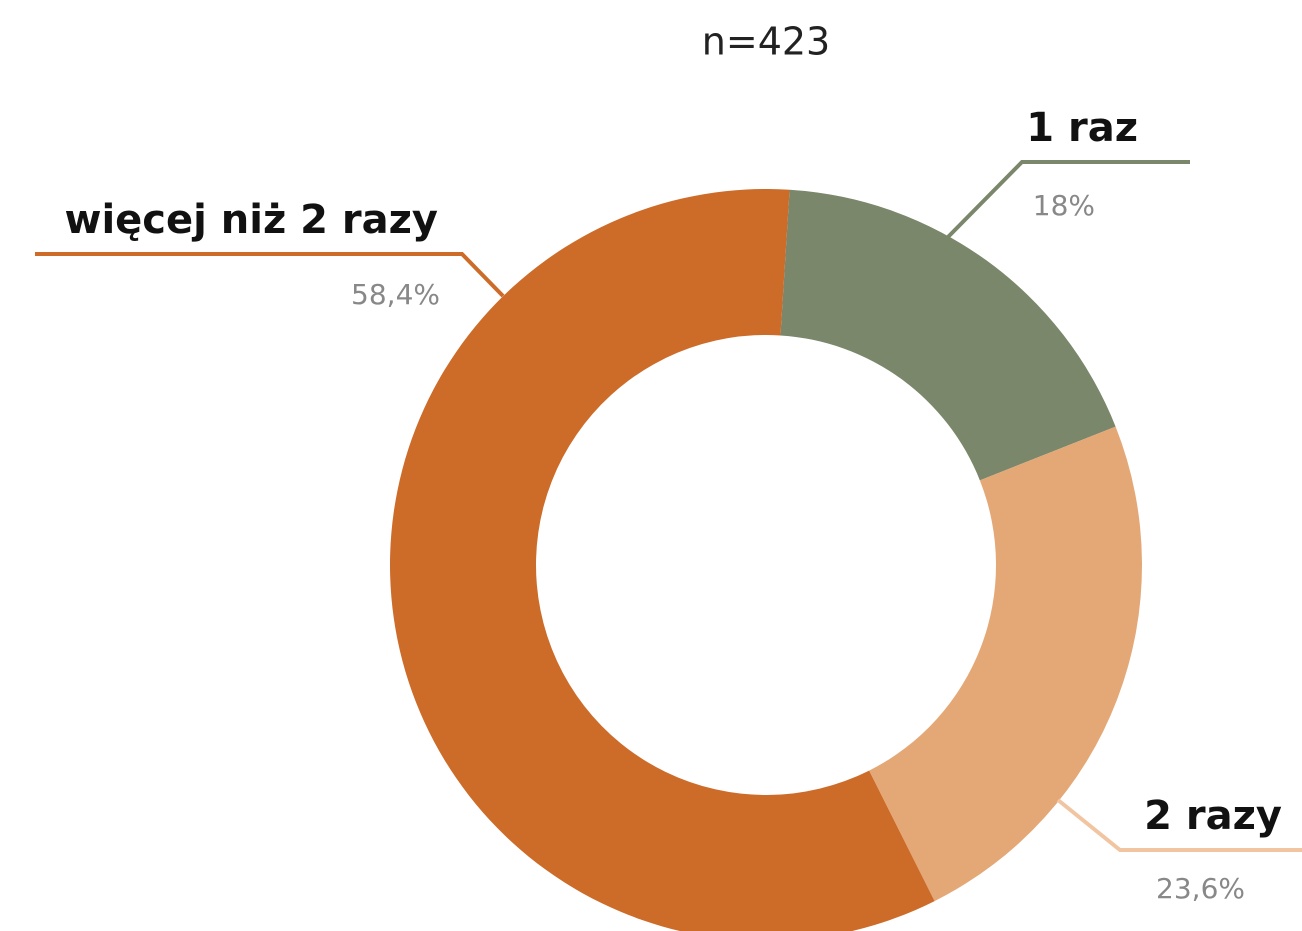  What do you see at coordinates (1213, 816) in the screenshot?
I see `category-label: 2 razy` at bounding box center [1213, 816].